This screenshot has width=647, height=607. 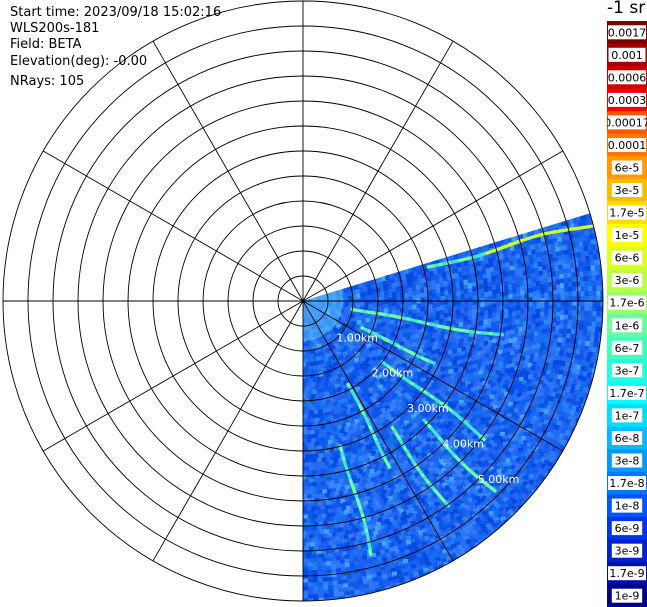 I want to click on colorbar-label: 6e-9, so click(x=627, y=528).